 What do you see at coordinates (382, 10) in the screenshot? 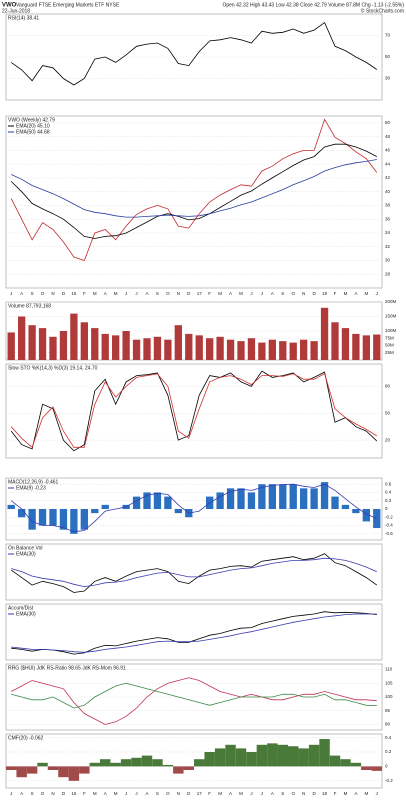
I see `credit: © StockCharts.com` at bounding box center [382, 10].